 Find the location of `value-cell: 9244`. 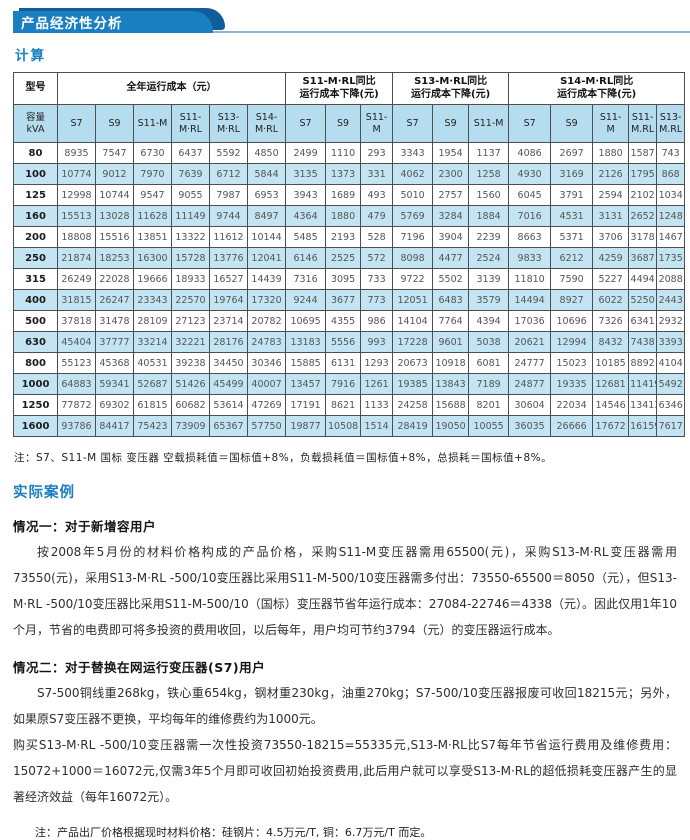

value-cell: 9244 is located at coordinates (306, 300).